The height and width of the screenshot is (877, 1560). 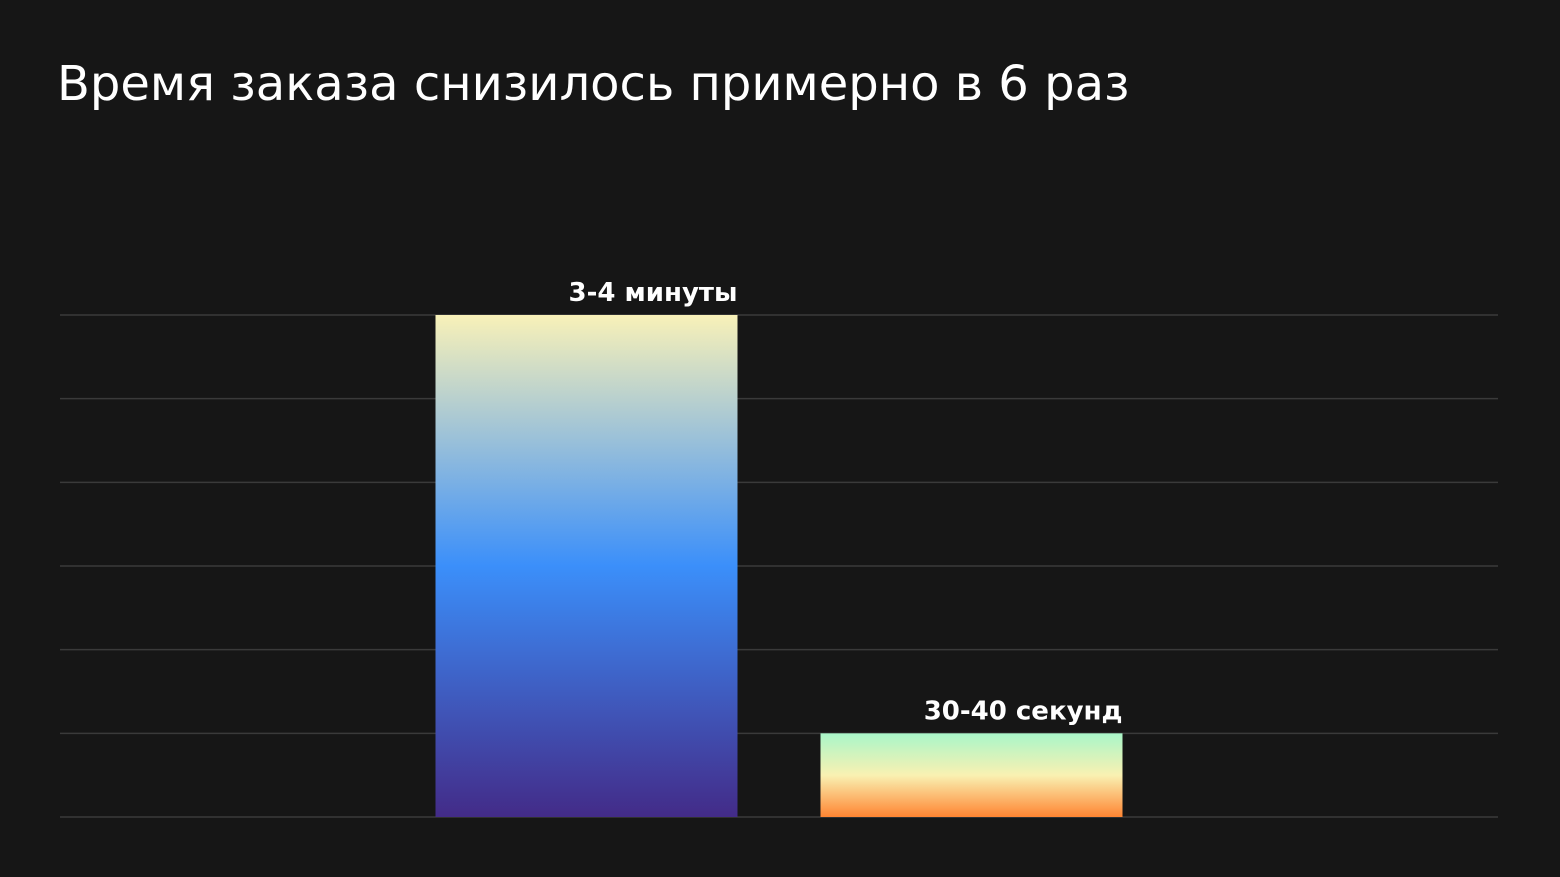 What do you see at coordinates (1023, 711) in the screenshot?
I see `value-label: 30-40 секунд` at bounding box center [1023, 711].